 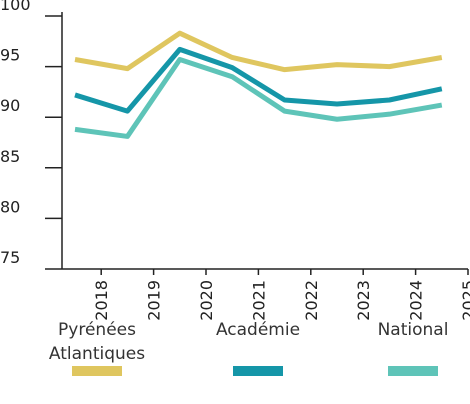 What do you see at coordinates (10, 105) in the screenshot?
I see `y-tick-label: 90` at bounding box center [10, 105].